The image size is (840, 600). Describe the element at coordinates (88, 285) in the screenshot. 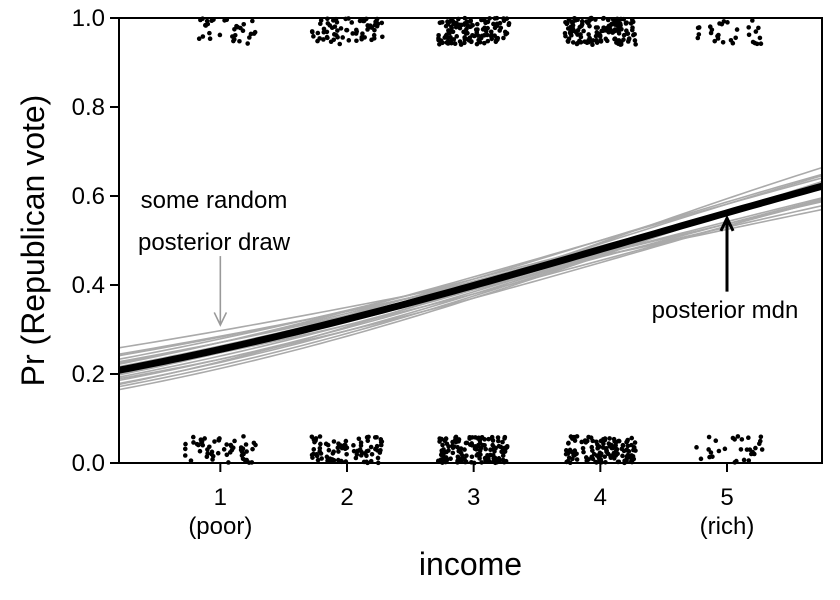

I see `y-tick-label: 0.4` at that location.